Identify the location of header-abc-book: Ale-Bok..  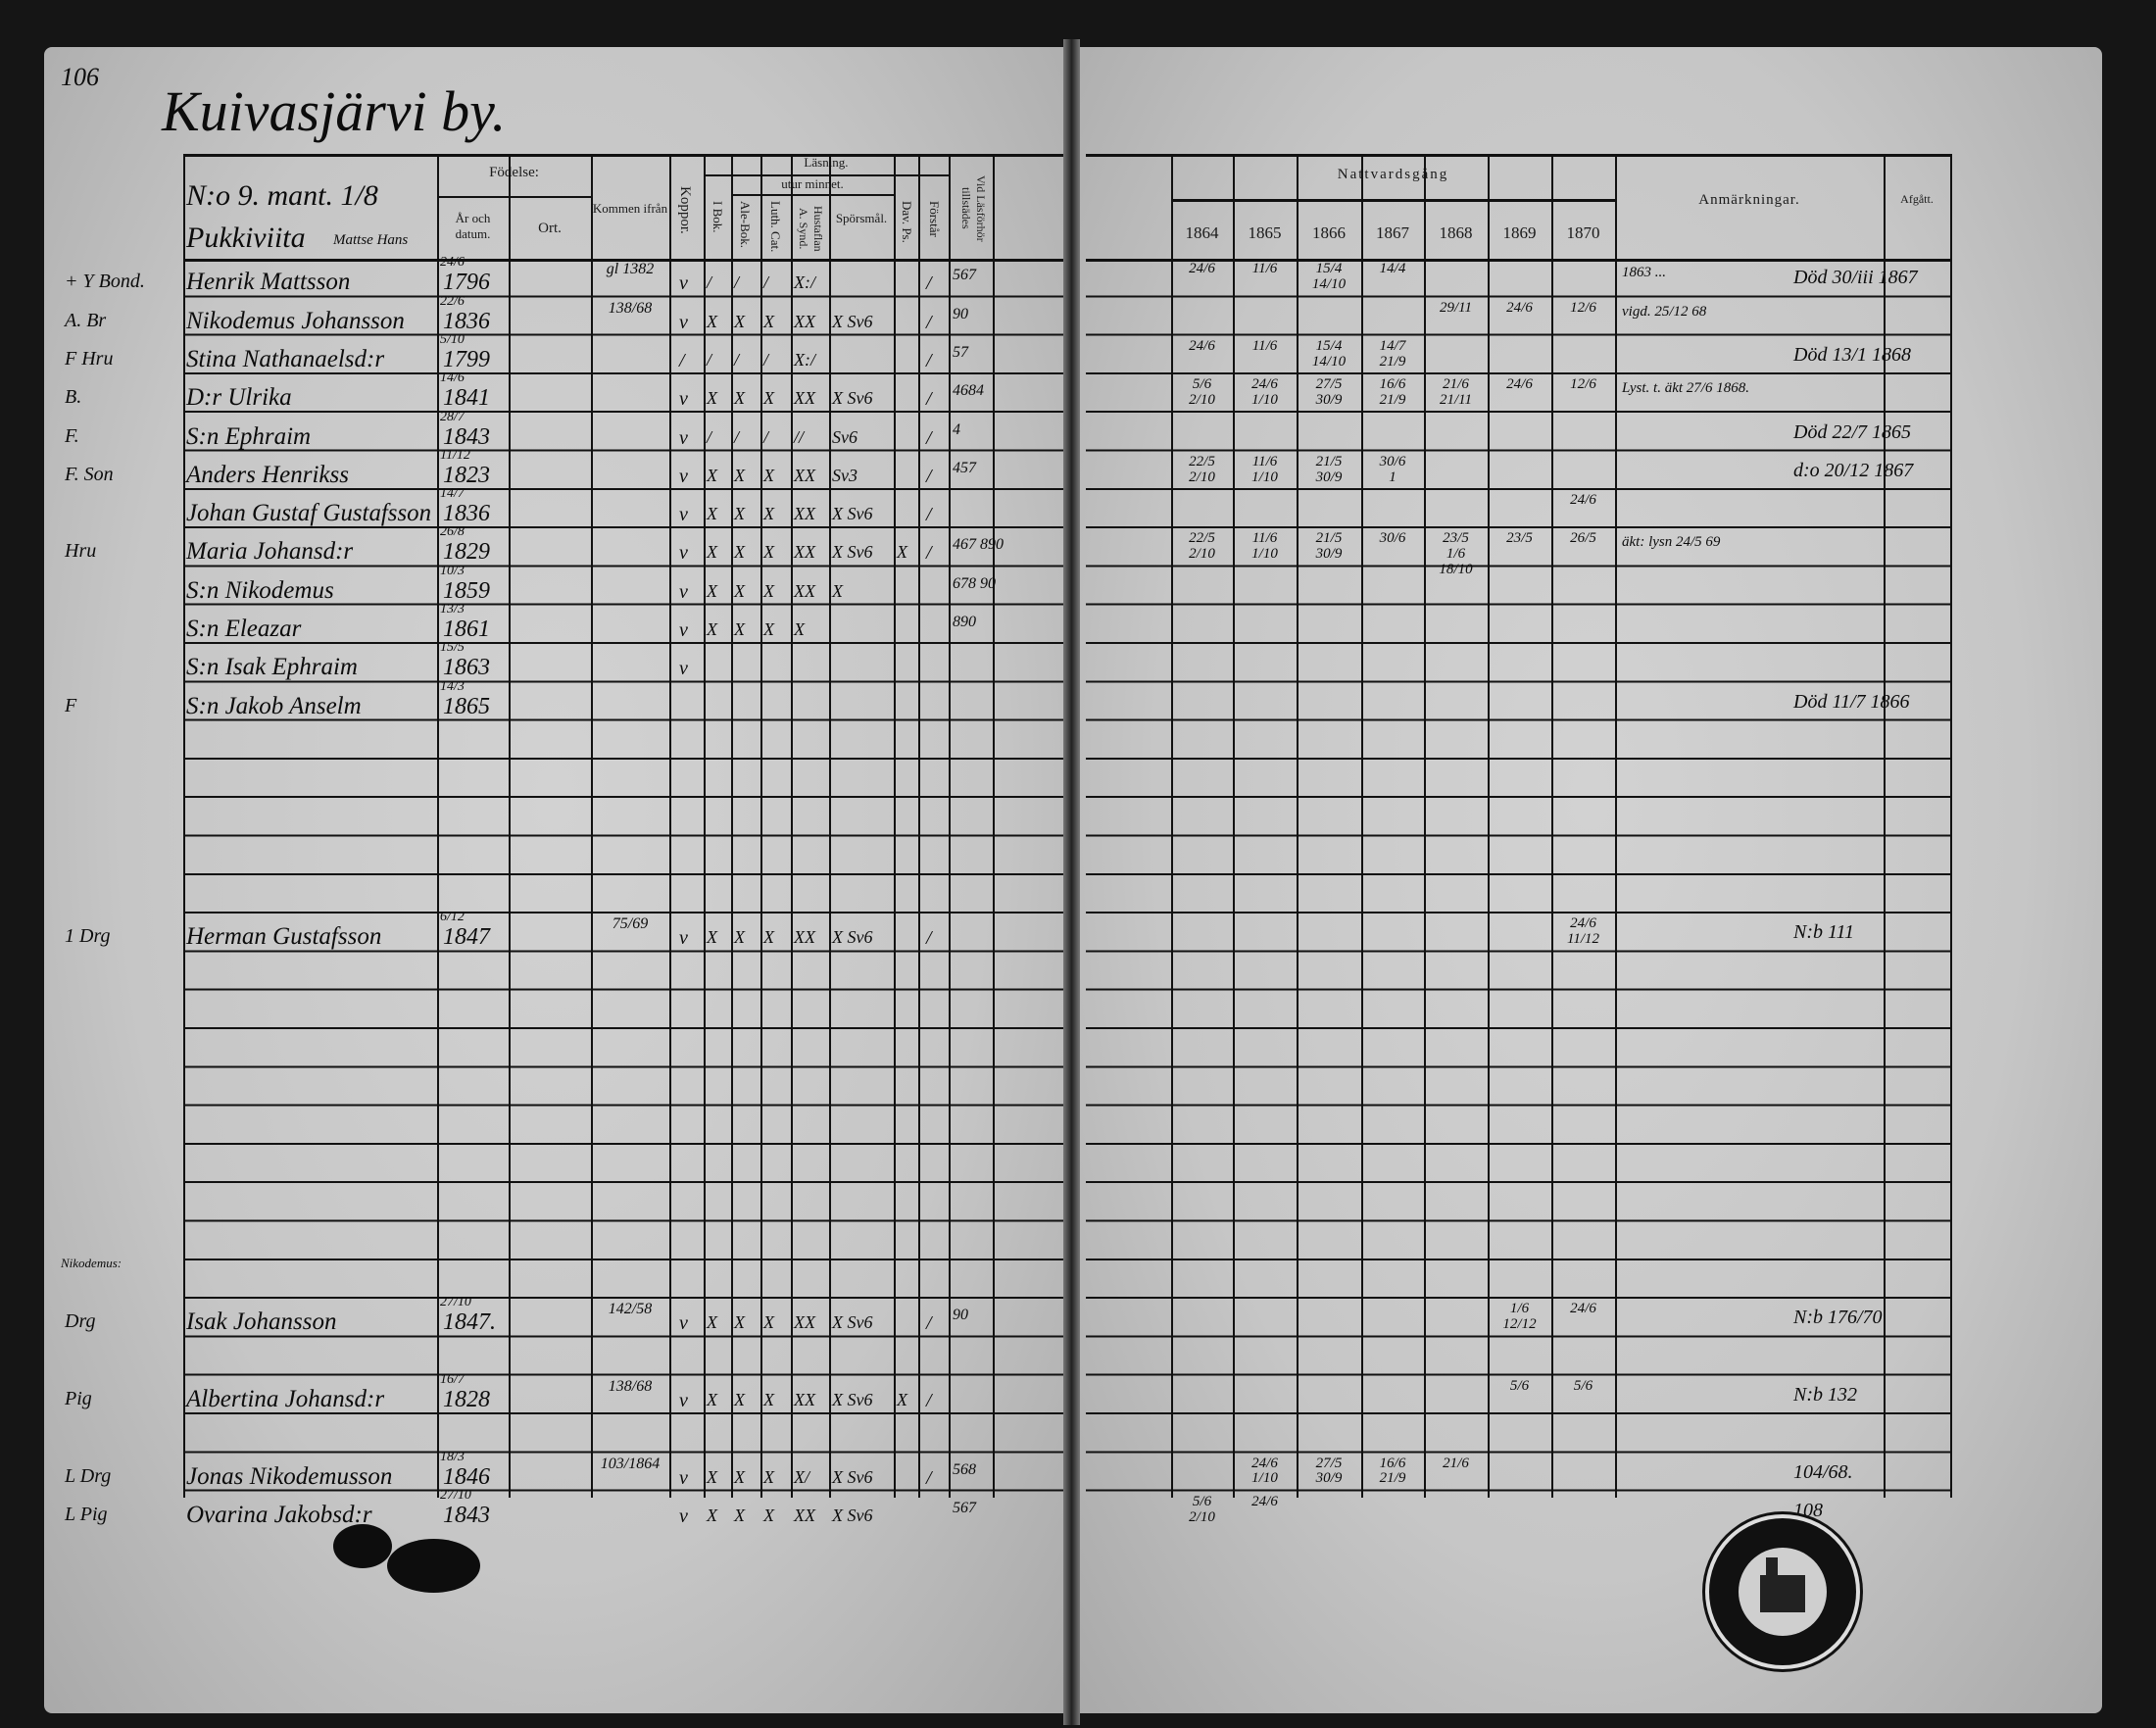
(745, 225).